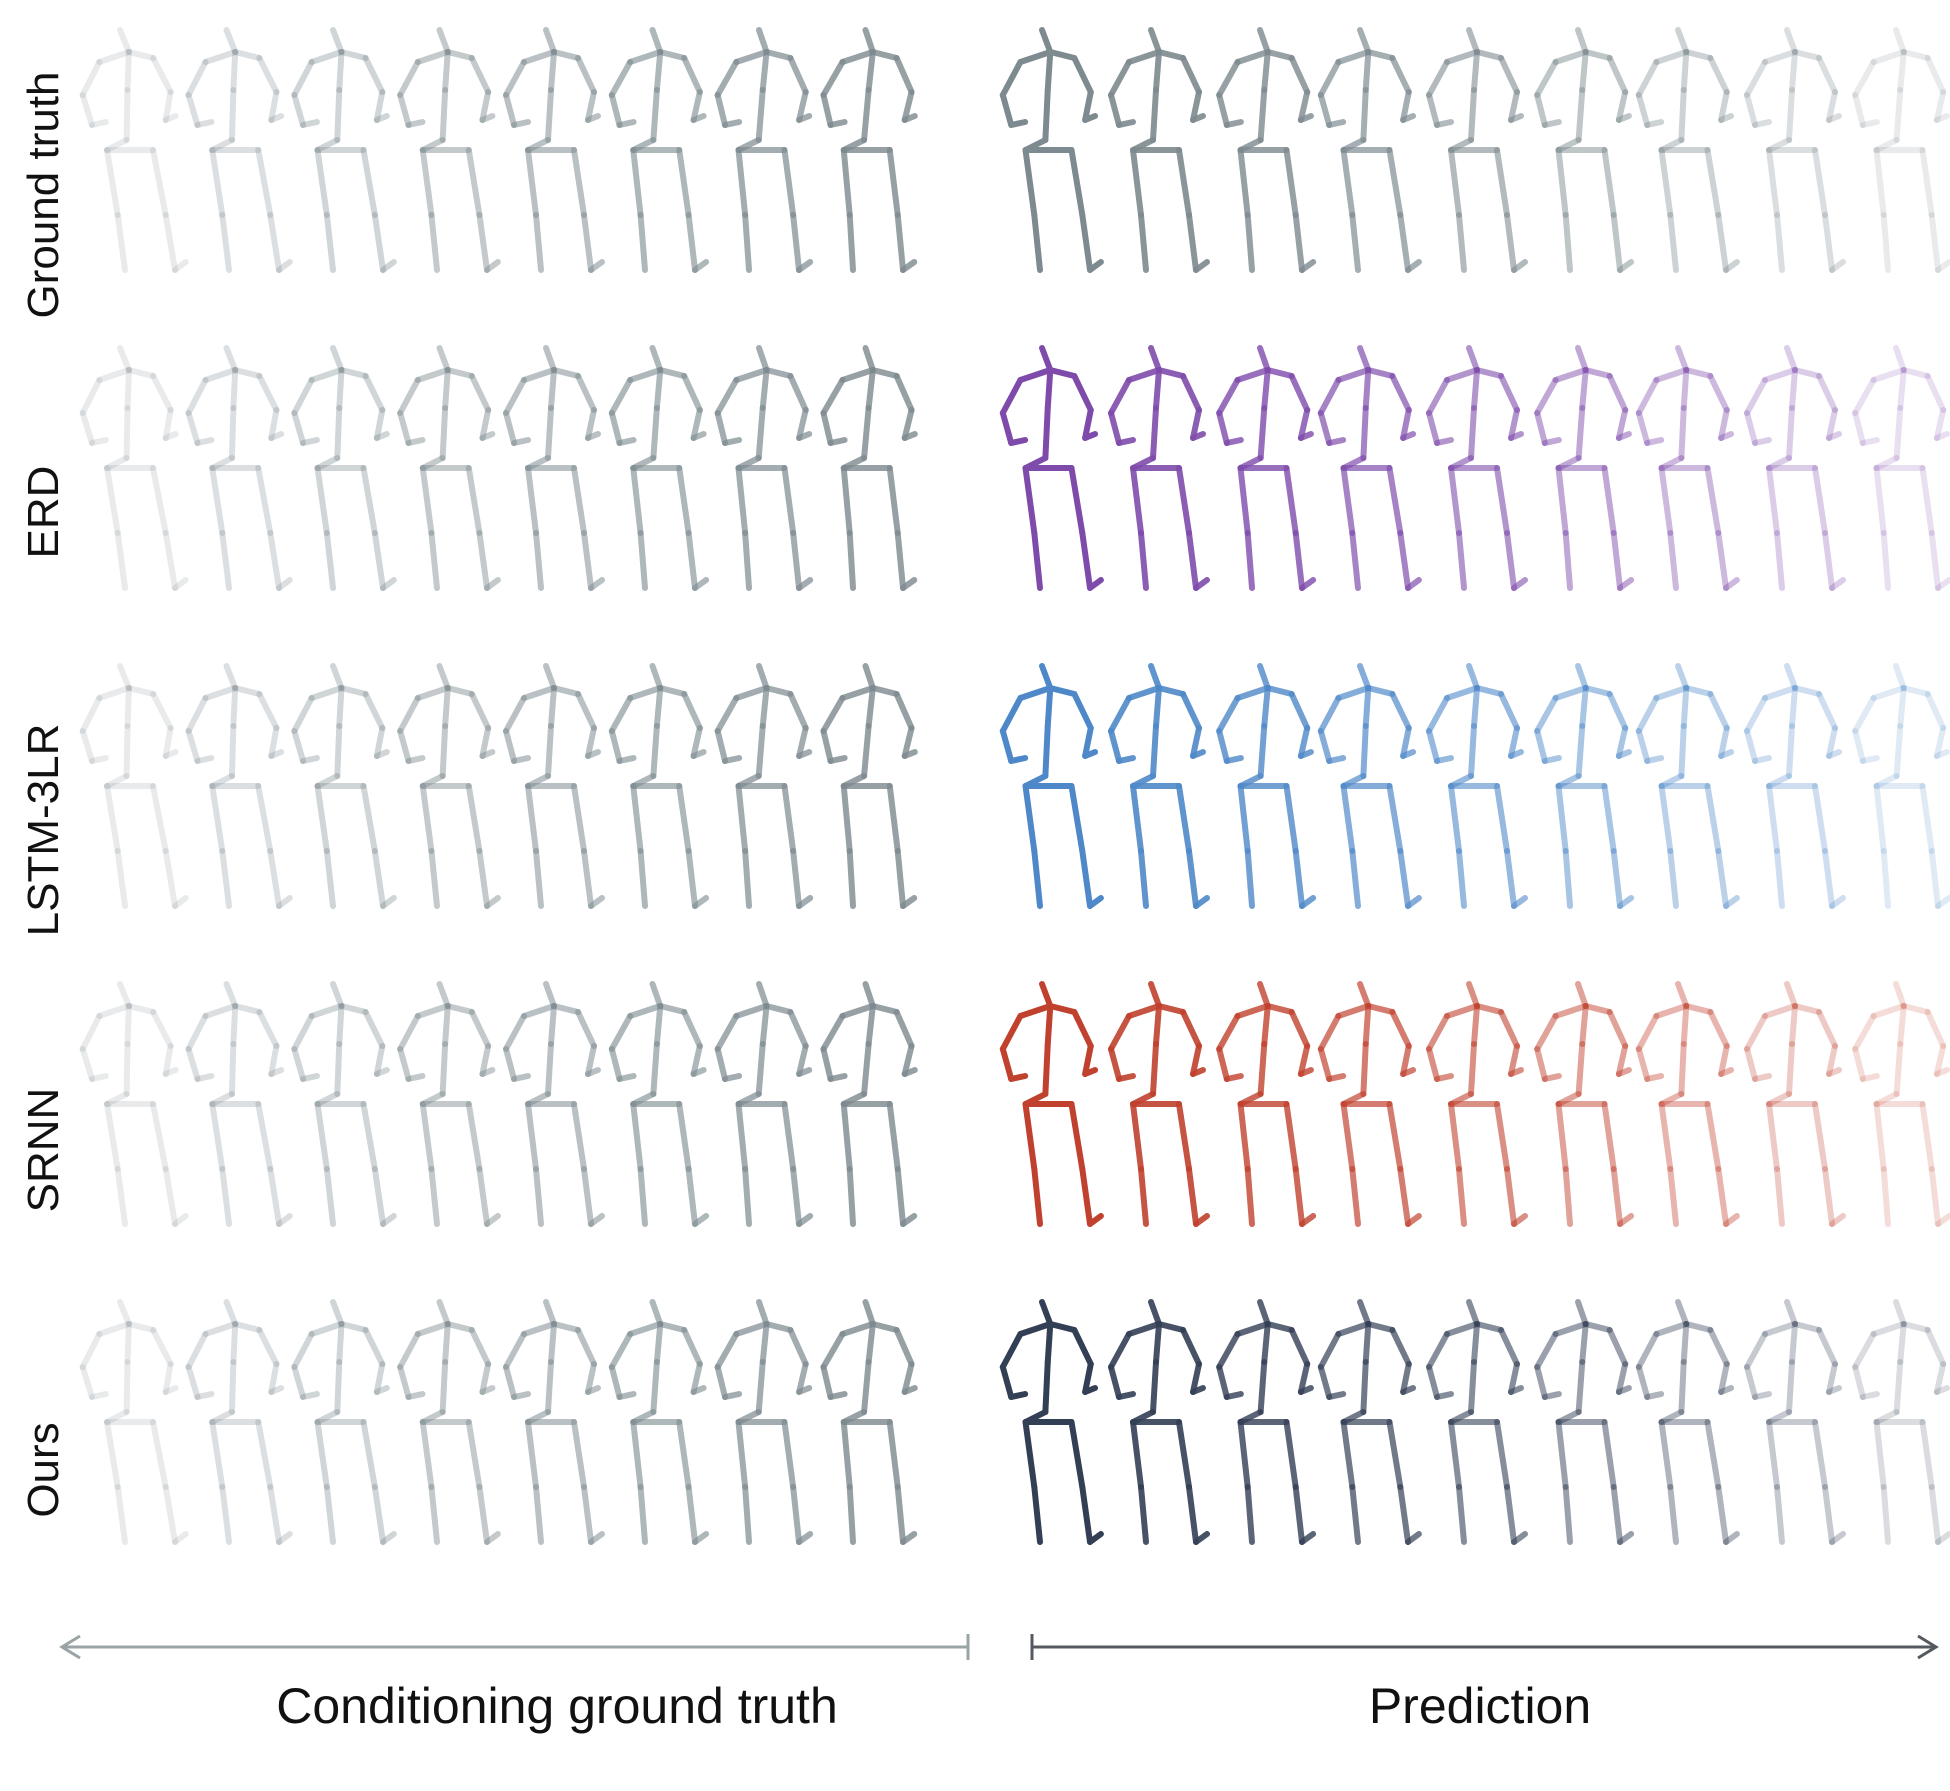 This screenshot has height=1791, width=1950. I want to click on row-label-lstm-3lr: LSTM-3LR, so click(43, 830).